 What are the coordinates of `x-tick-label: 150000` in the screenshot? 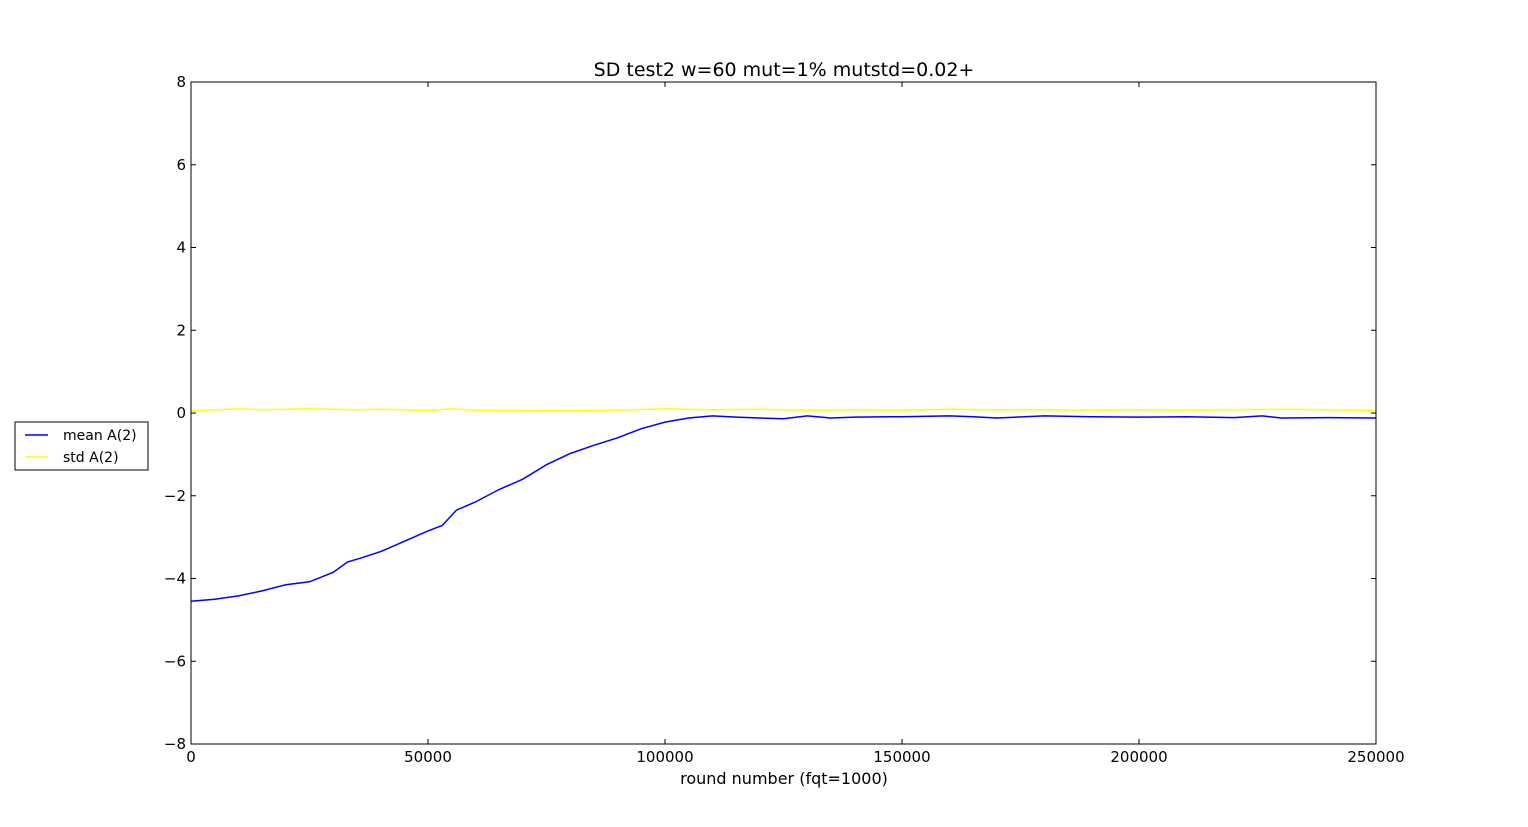 It's located at (901, 757).